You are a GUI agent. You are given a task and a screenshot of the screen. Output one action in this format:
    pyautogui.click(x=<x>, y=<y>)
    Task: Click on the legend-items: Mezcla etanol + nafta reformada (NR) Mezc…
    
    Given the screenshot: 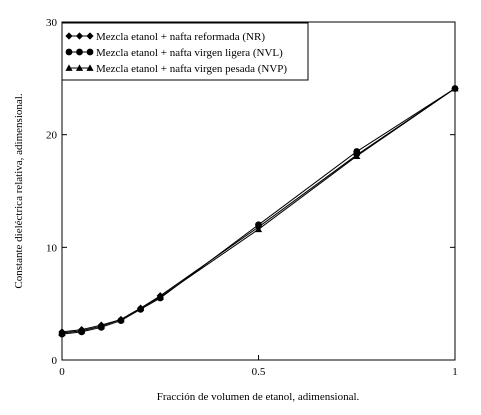 What is the action you would take?
    pyautogui.click(x=176, y=53)
    